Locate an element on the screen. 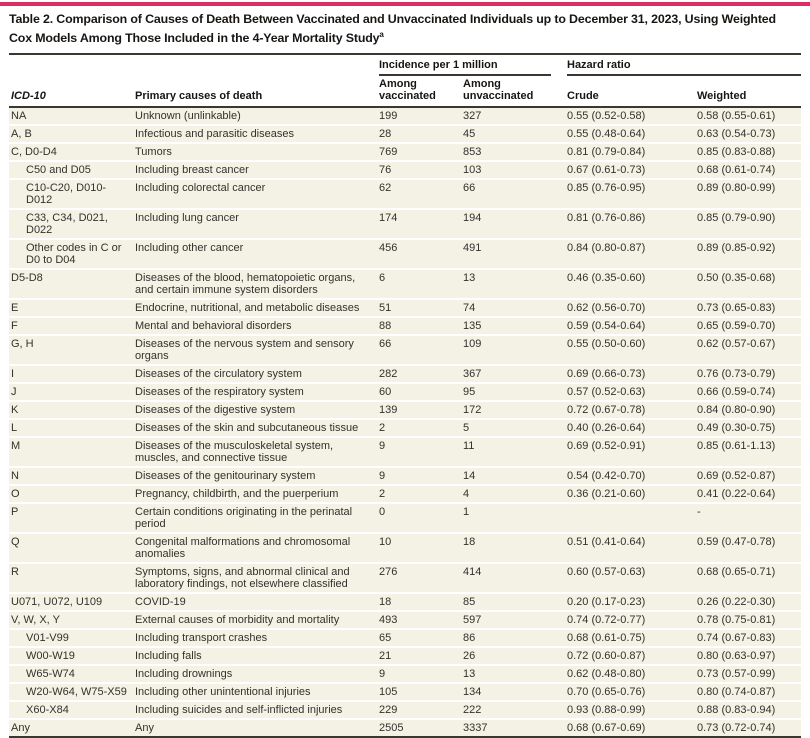 Image resolution: width=810 pixels, height=738 pixels. unvaccinated-incidence-cell: 3337 is located at coordinates (515, 728).